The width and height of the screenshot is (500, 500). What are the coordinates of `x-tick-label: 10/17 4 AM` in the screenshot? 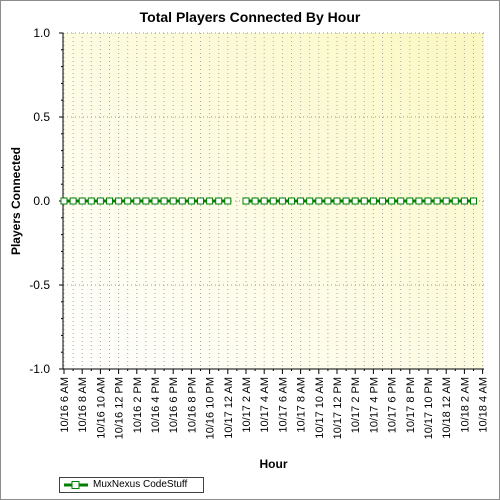 It's located at (265, 405).